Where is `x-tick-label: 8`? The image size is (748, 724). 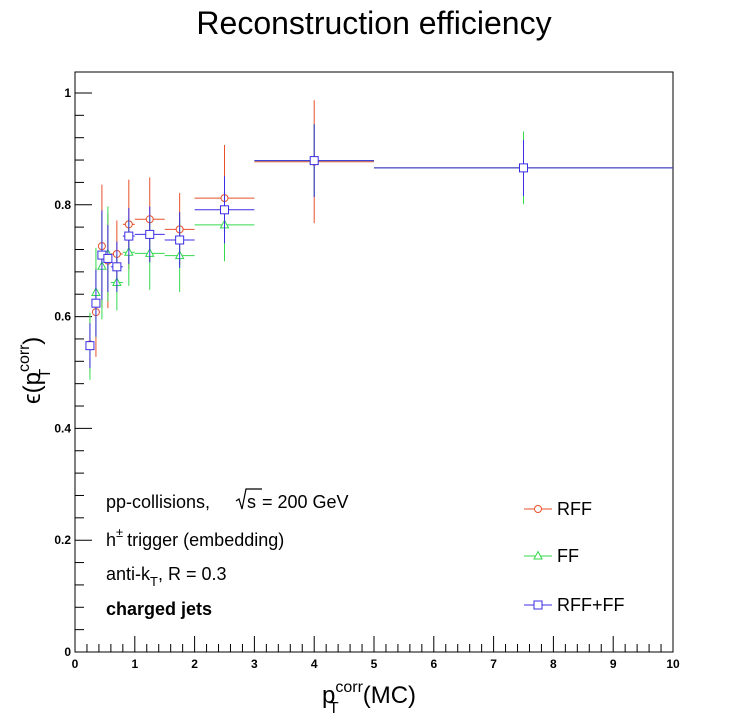
x-tick-label: 8 is located at coordinates (553, 664).